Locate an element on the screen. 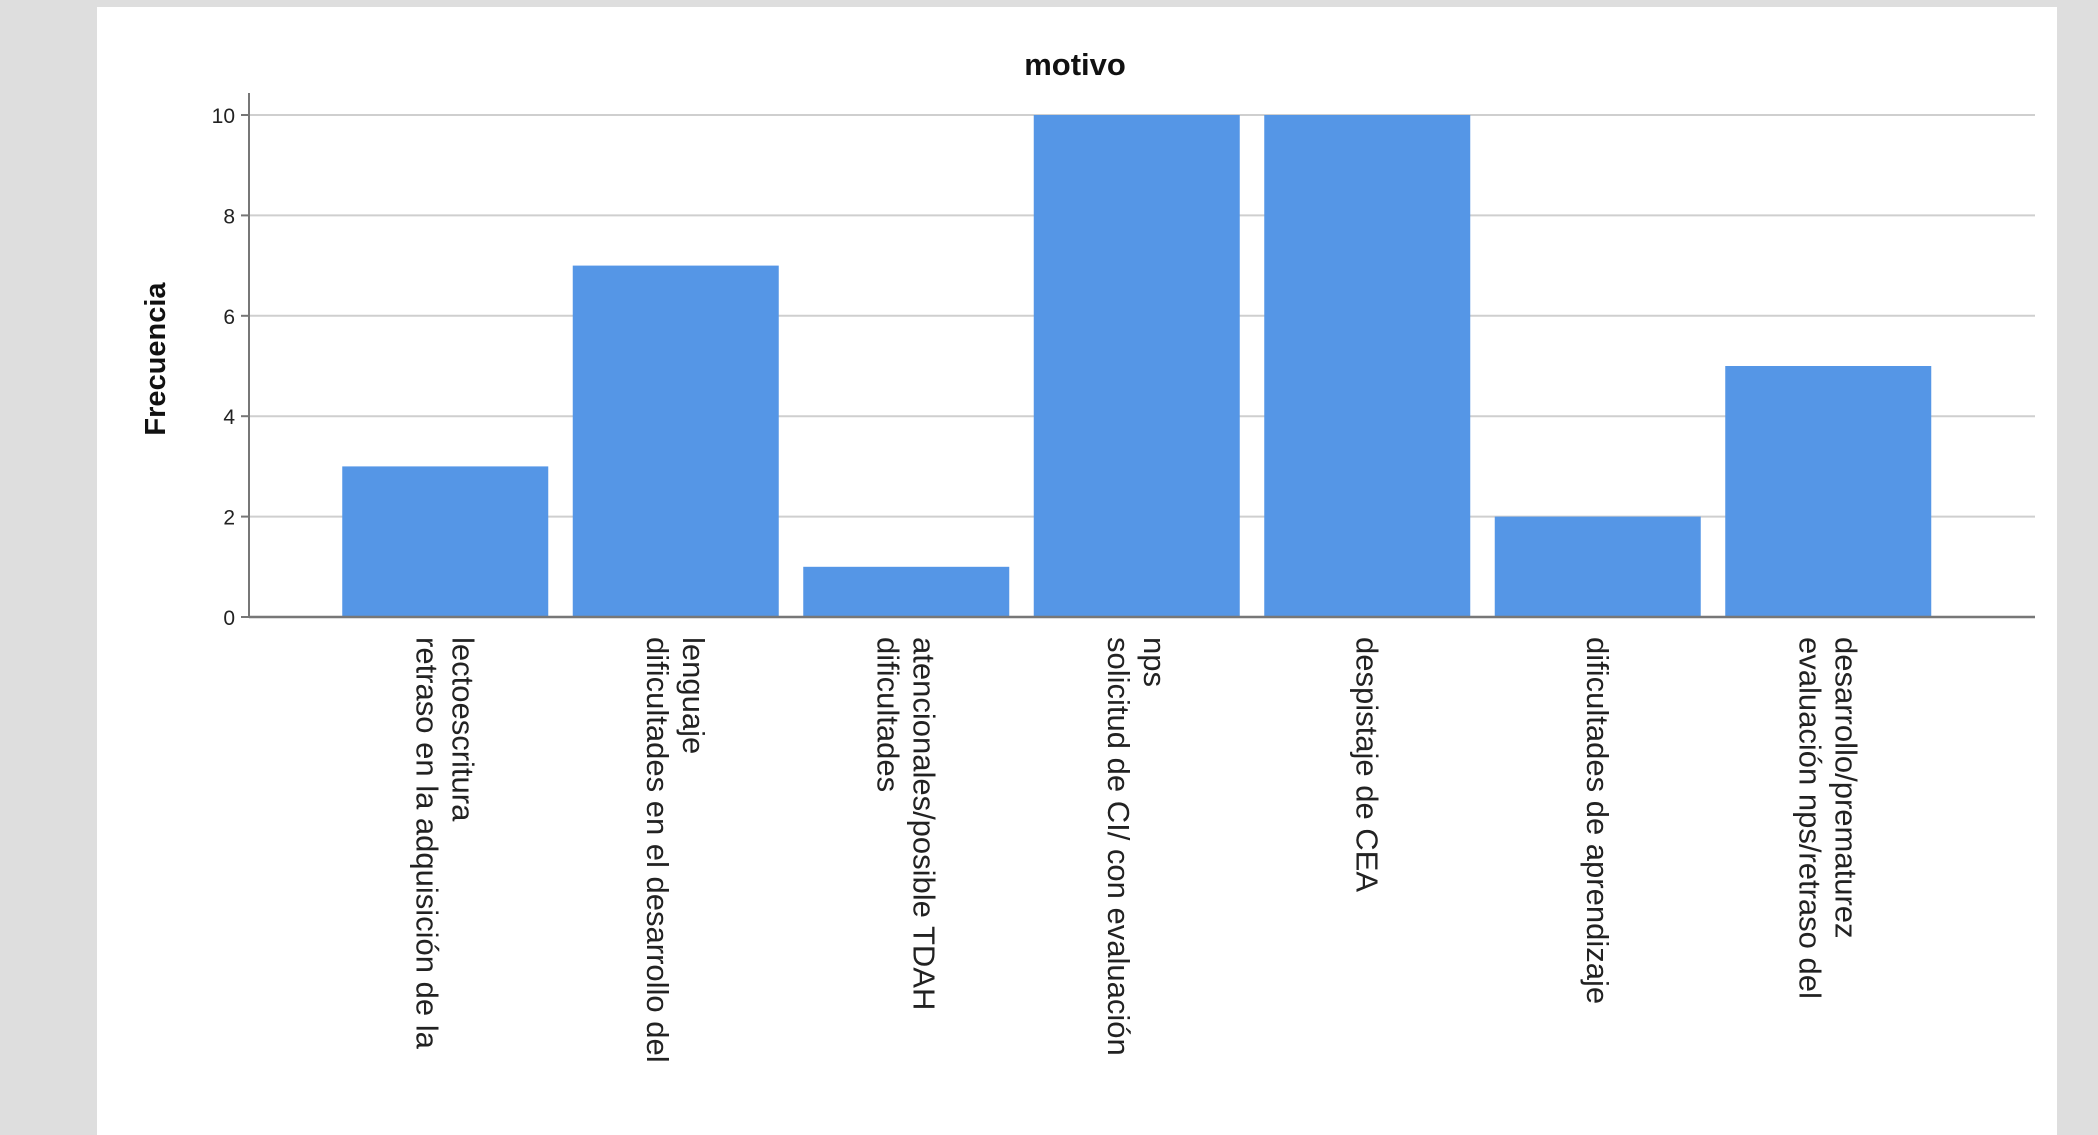  x-tick-label-line: desarrollo/prematurez is located at coordinates (1845, 788).